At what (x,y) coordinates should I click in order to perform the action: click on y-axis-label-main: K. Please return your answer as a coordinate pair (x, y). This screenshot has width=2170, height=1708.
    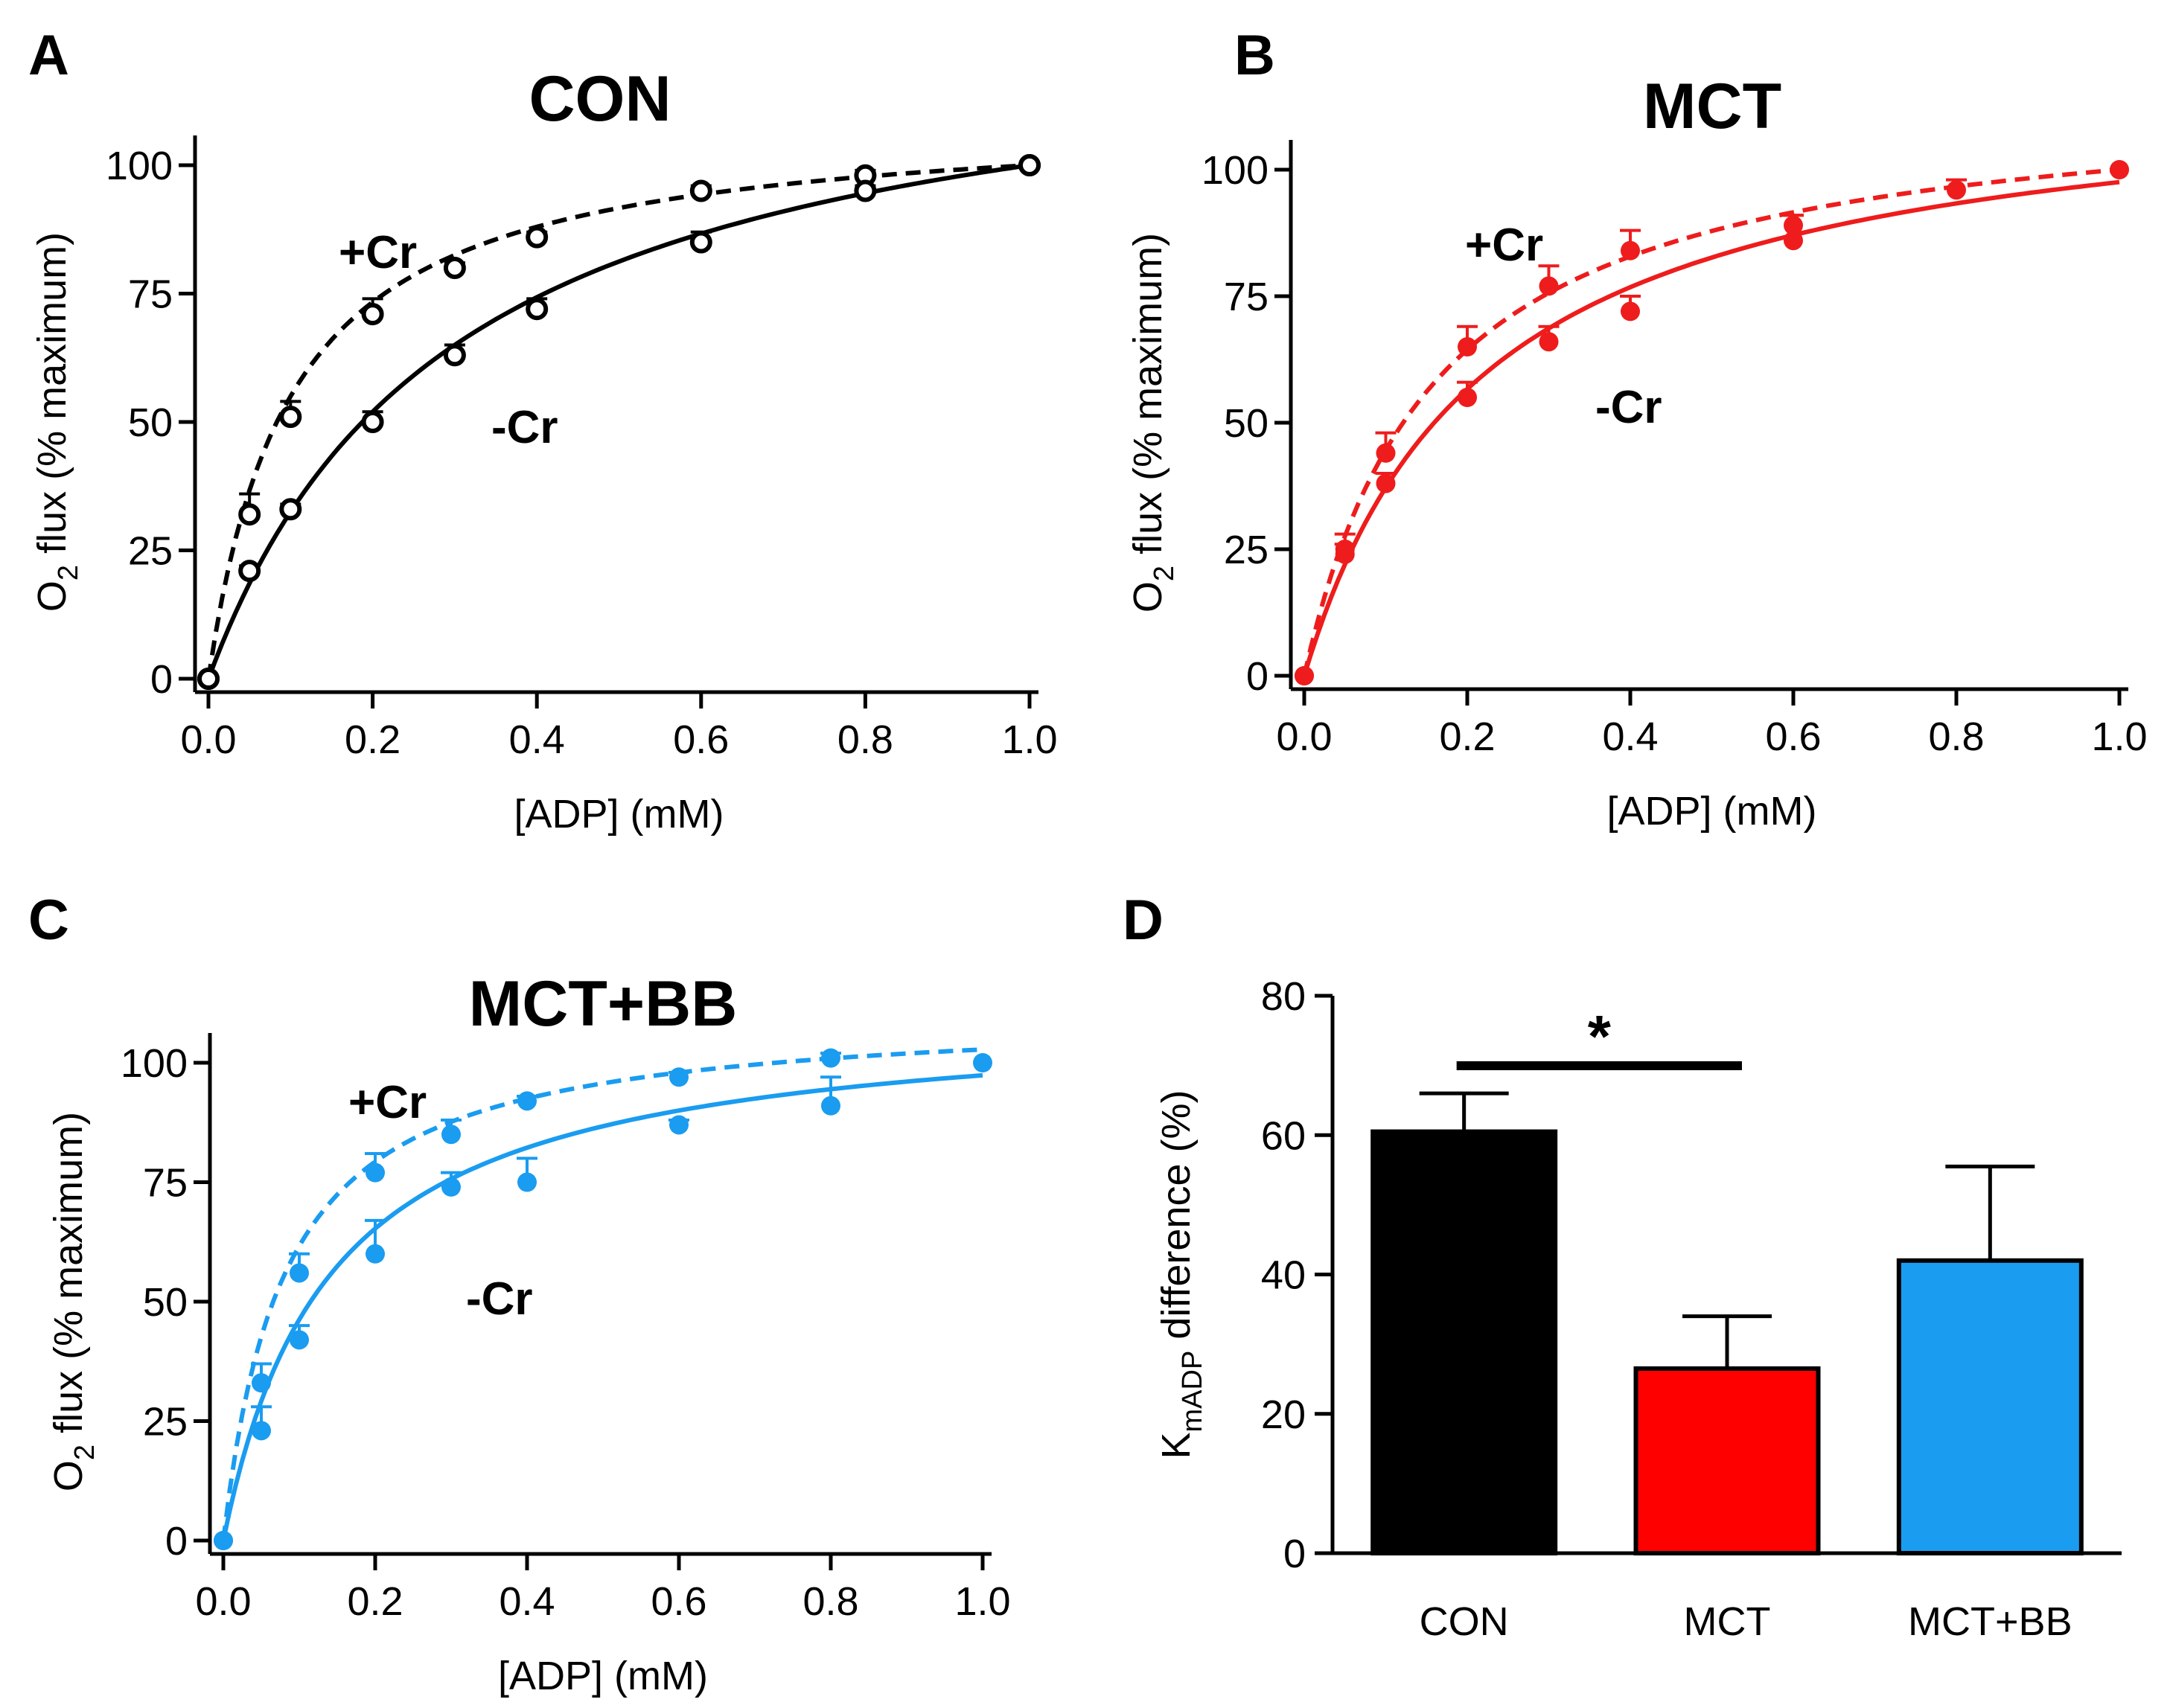
    Looking at the image, I should click on (1176, 1445).